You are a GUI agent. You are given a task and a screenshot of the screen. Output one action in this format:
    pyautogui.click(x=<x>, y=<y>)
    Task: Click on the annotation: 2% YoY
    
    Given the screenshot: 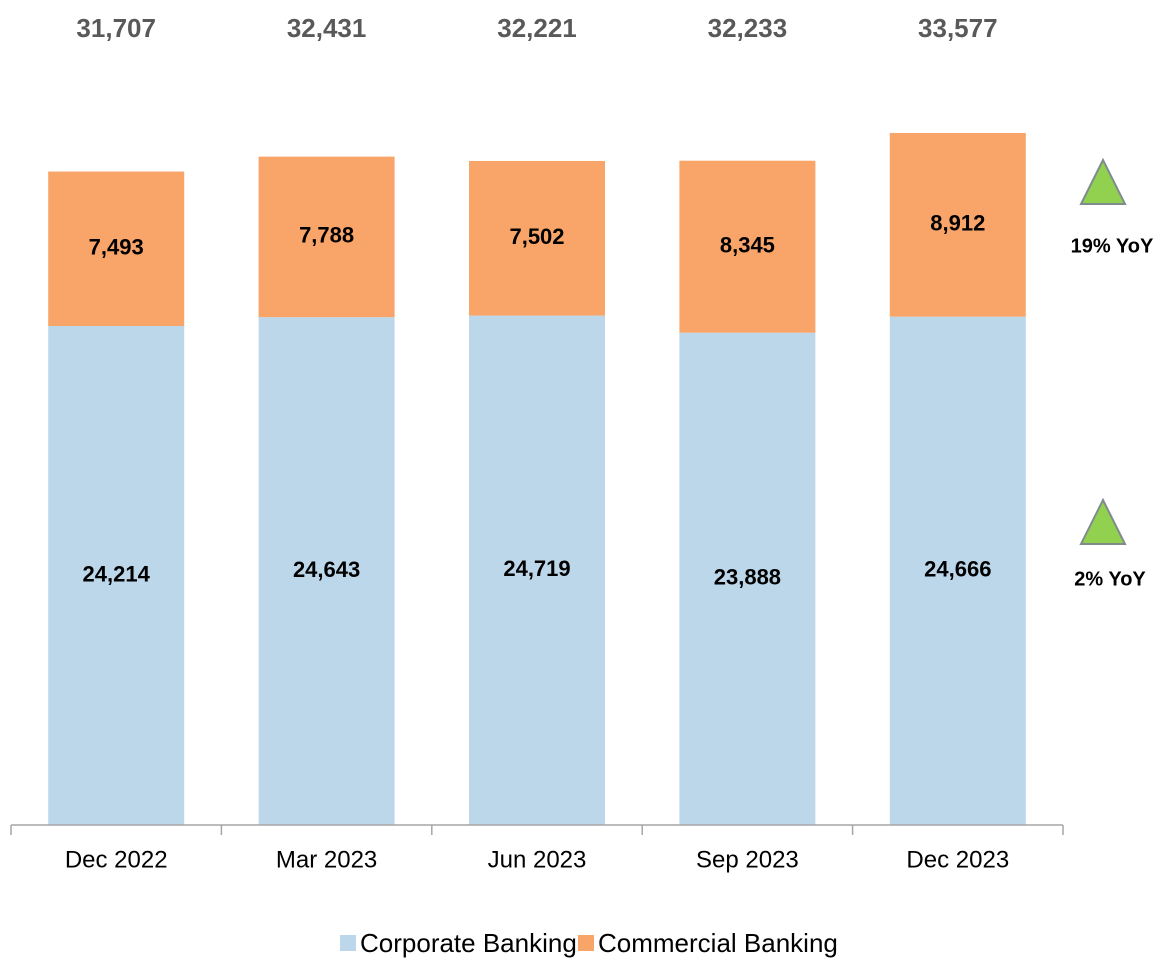 What is the action you would take?
    pyautogui.click(x=1110, y=579)
    